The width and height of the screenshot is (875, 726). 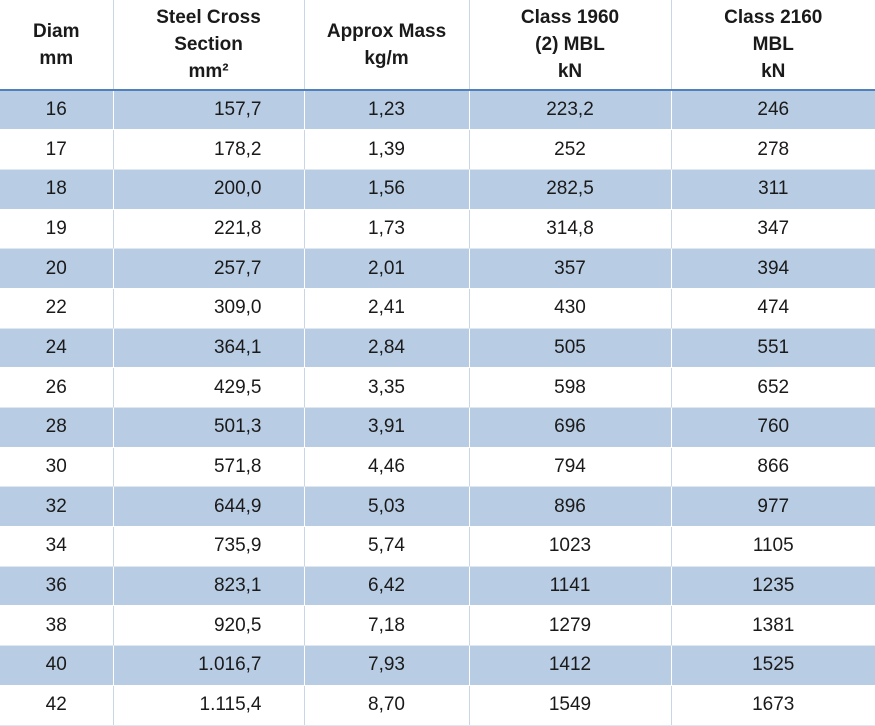 What do you see at coordinates (387, 31) in the screenshot?
I see `header-line: Approx Mass` at bounding box center [387, 31].